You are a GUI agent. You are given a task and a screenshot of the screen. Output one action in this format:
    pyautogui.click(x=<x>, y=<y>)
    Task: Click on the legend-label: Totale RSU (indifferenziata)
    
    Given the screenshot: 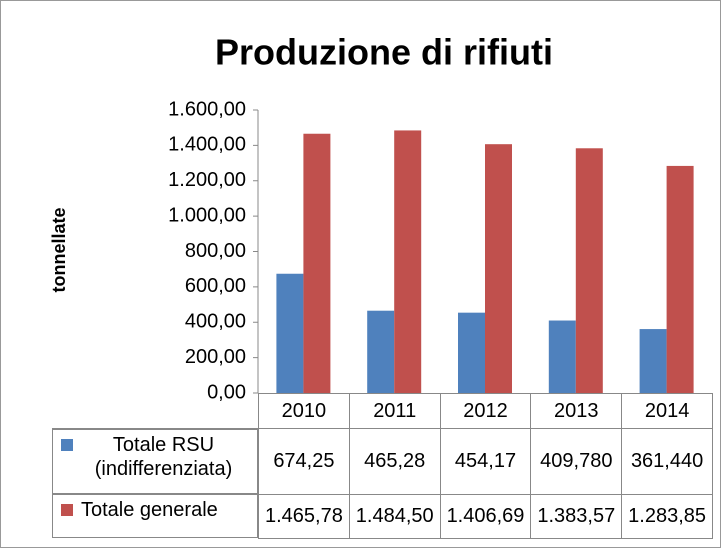 What is the action you would take?
    pyautogui.click(x=163, y=457)
    